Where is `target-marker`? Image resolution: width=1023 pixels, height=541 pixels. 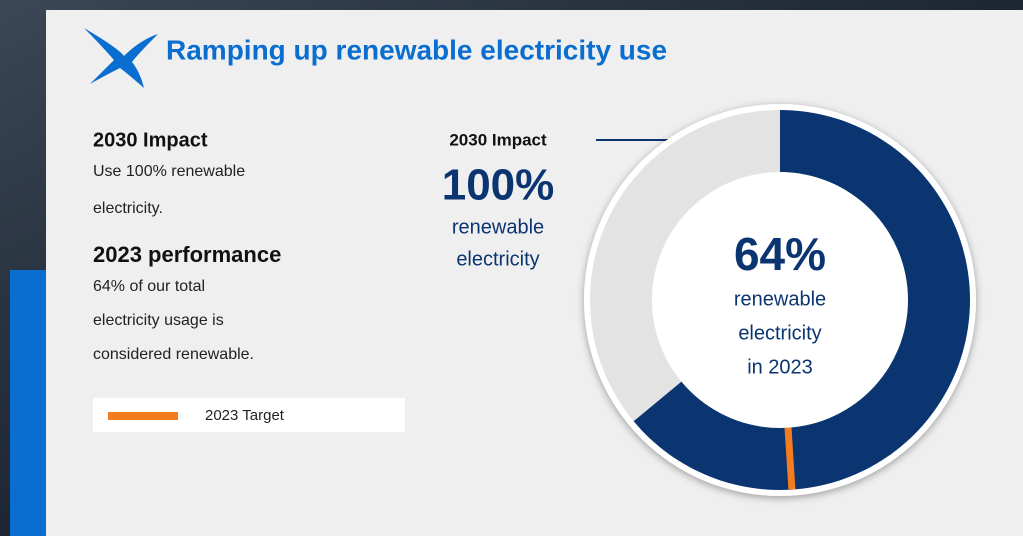 target-marker is located at coordinates (790, 456).